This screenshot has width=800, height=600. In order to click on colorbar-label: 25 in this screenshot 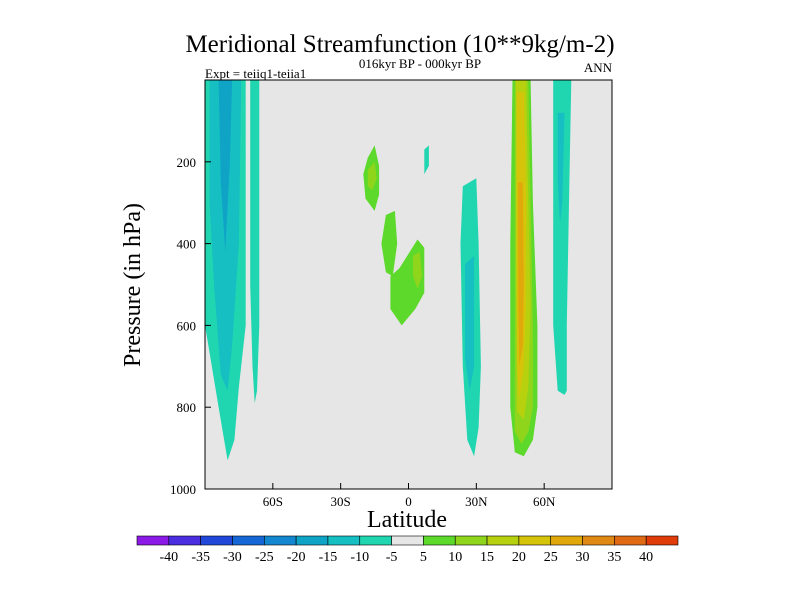, I will do `click(551, 557)`.